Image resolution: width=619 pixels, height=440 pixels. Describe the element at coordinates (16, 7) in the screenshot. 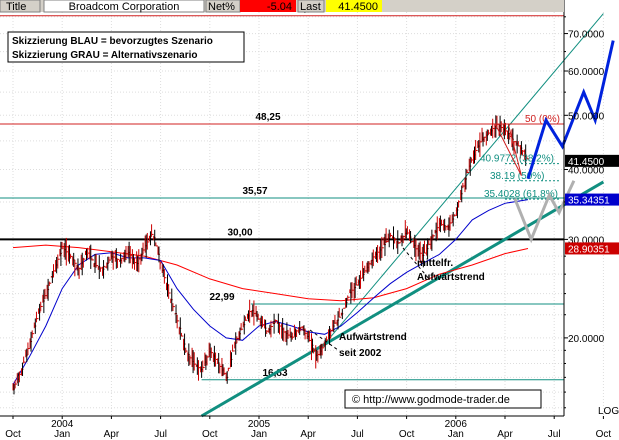

I see `title-label: Title` at that location.